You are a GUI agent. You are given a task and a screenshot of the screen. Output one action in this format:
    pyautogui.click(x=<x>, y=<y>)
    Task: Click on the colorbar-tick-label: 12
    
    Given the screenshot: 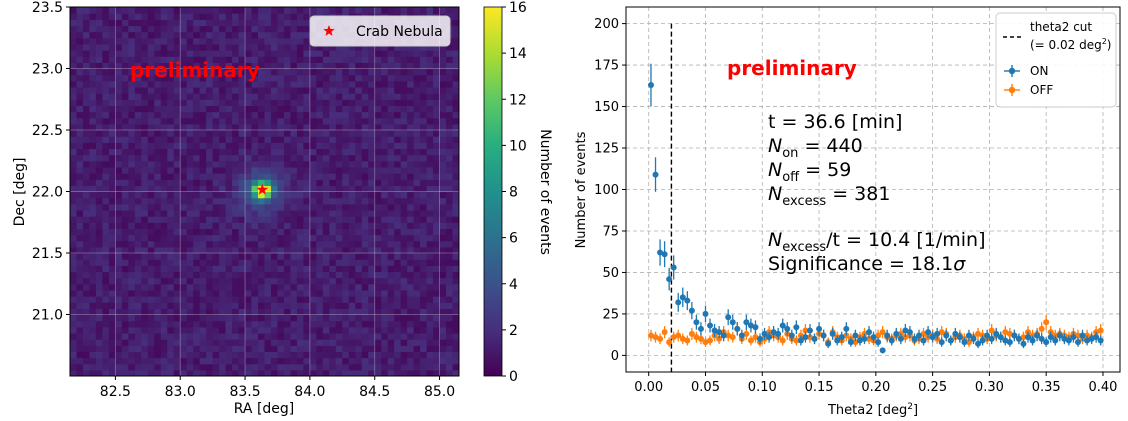 What is the action you would take?
    pyautogui.click(x=518, y=100)
    